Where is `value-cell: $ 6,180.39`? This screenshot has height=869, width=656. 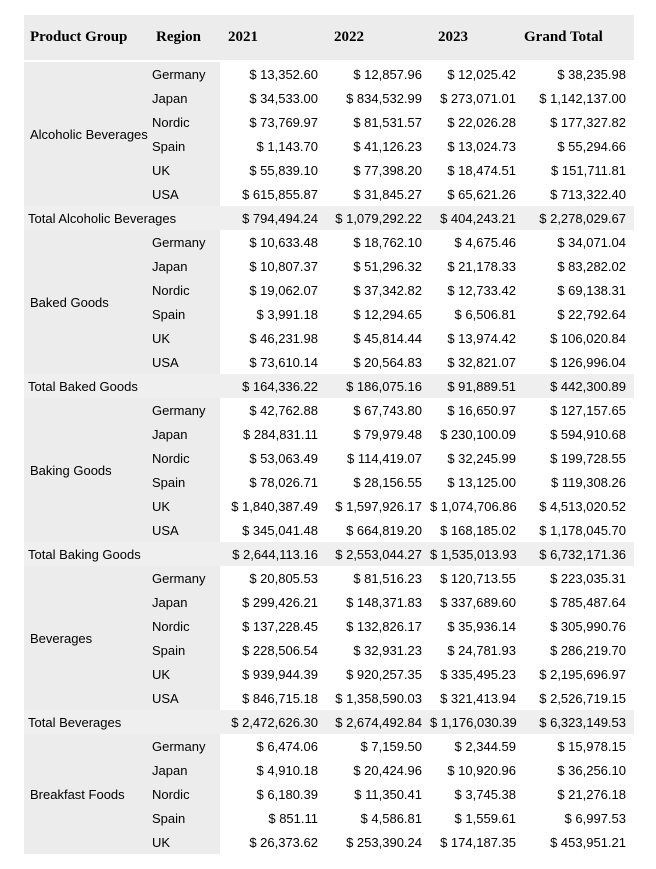
value-cell: $ 6,180.39 is located at coordinates (273, 794).